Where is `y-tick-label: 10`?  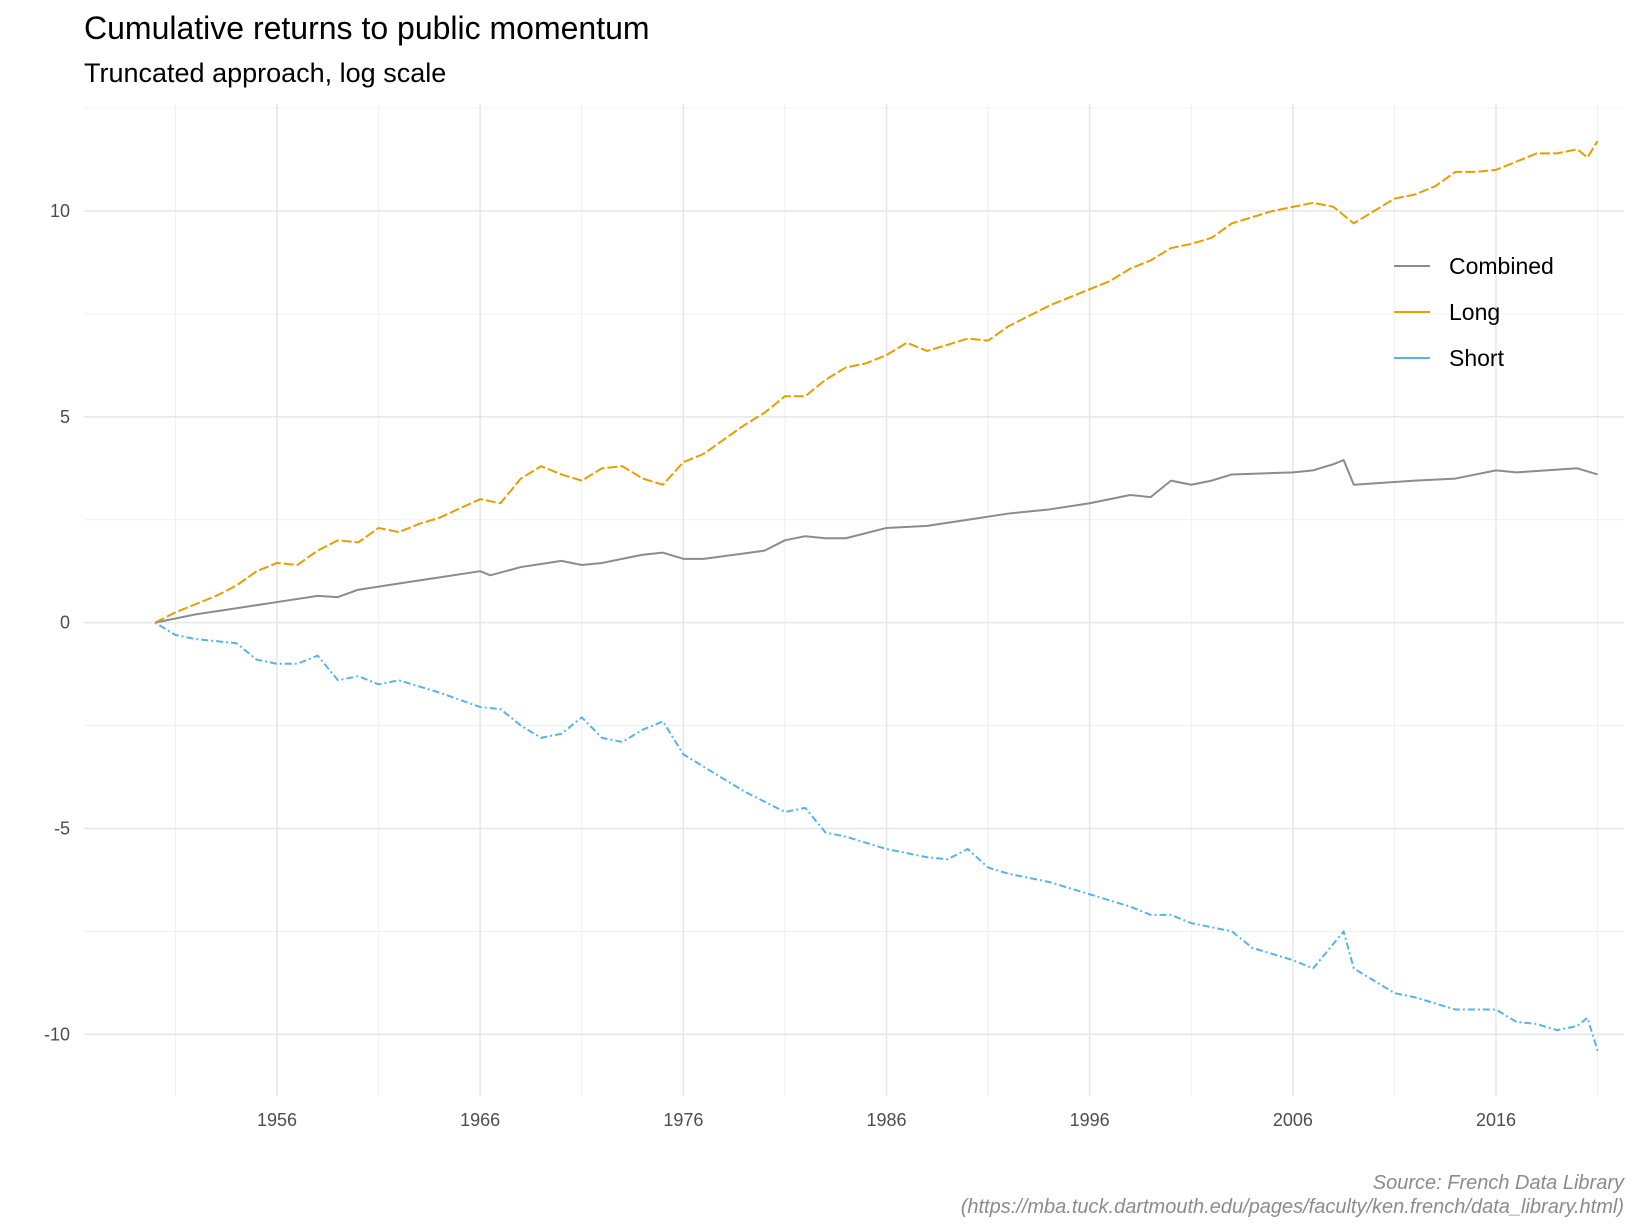
y-tick-label: 10 is located at coordinates (60, 211).